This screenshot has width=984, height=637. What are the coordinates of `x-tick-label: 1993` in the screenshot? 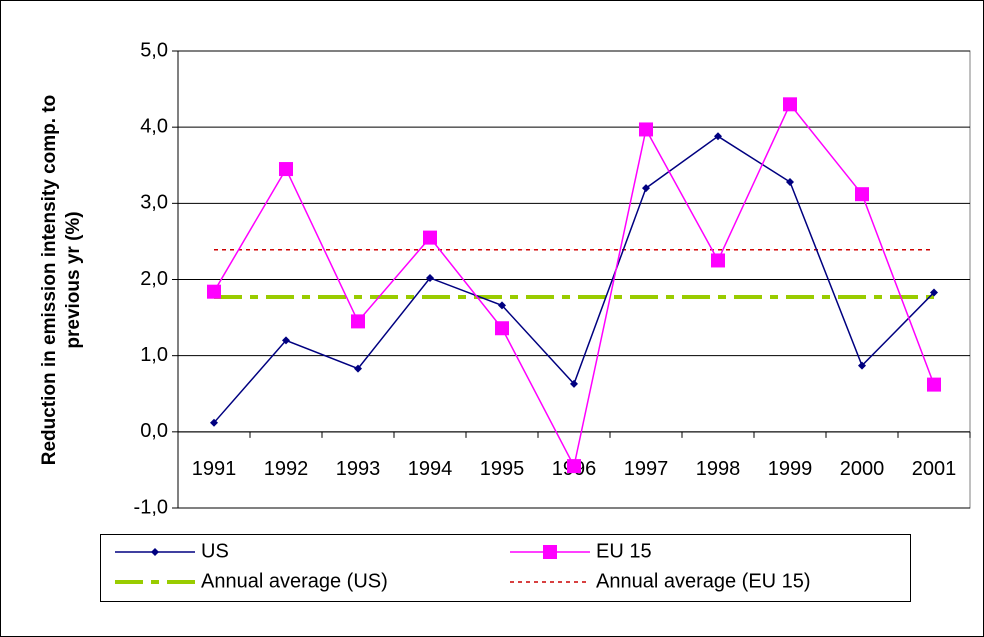 It's located at (358, 469).